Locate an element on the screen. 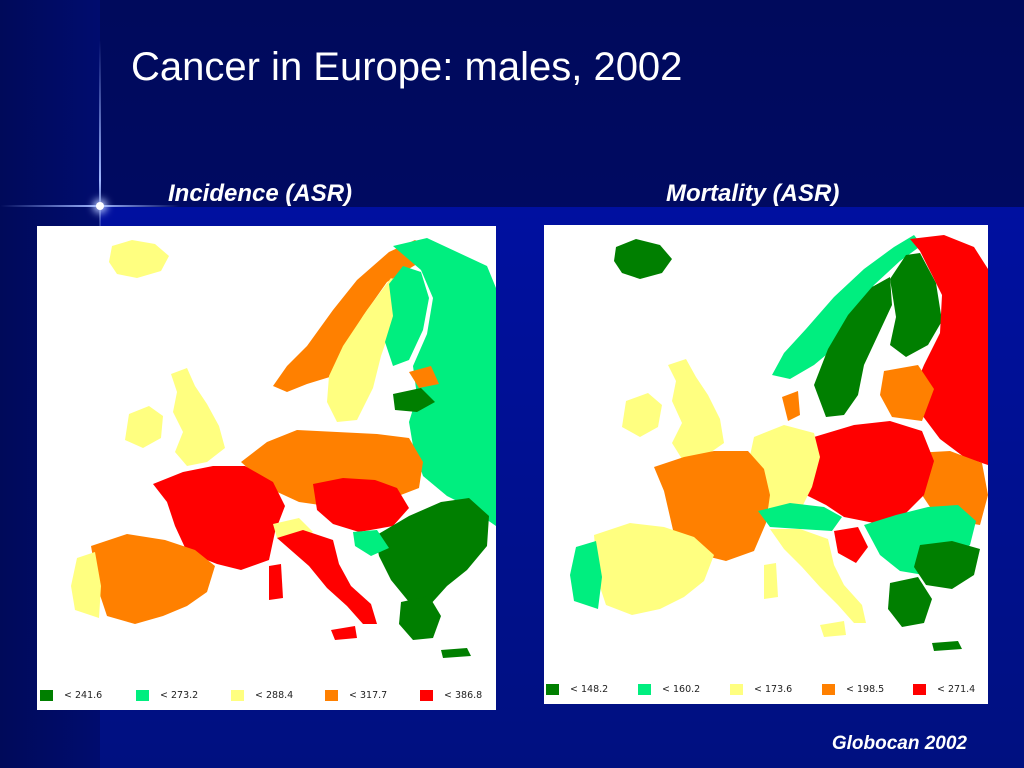 This screenshot has height=768, width=1024. map-region-austria-hungary is located at coordinates (361, 505).